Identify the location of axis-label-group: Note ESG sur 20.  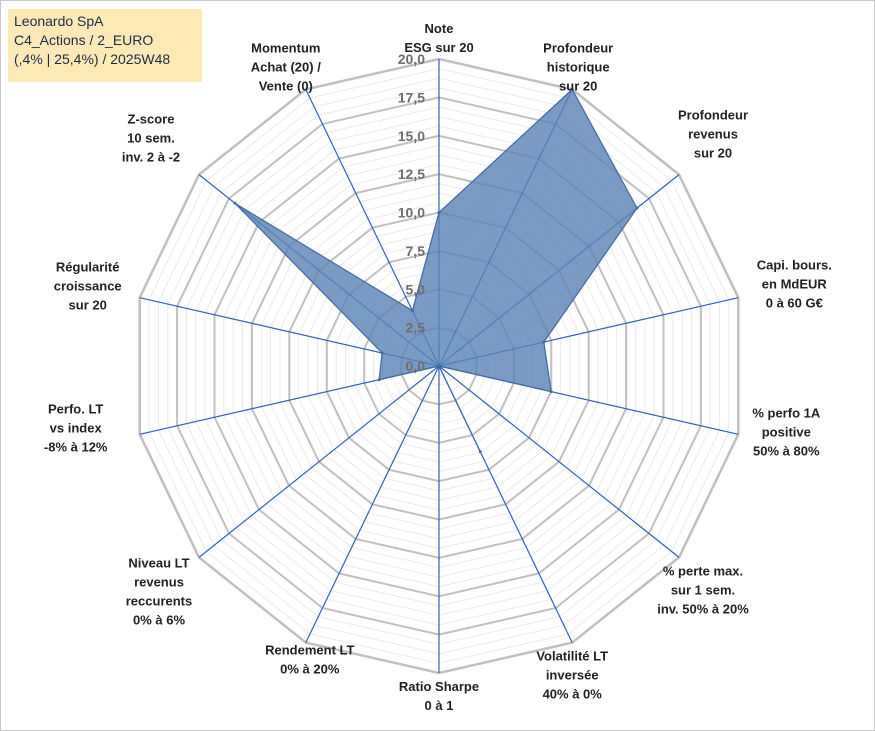
(438, 38).